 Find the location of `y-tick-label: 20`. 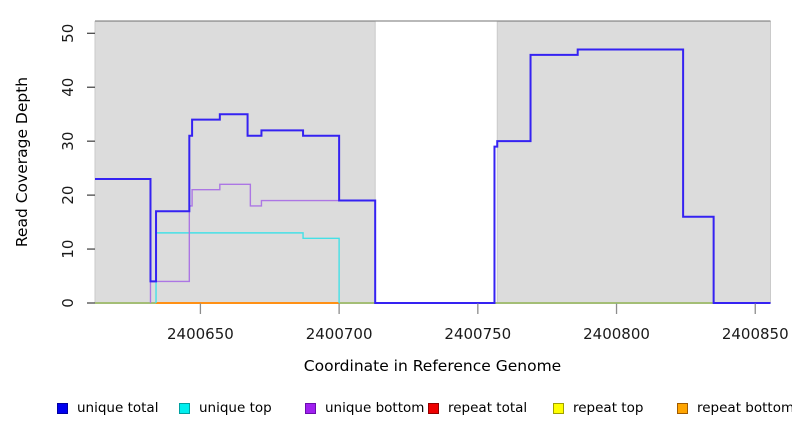

y-tick-label: 20 is located at coordinates (68, 195).